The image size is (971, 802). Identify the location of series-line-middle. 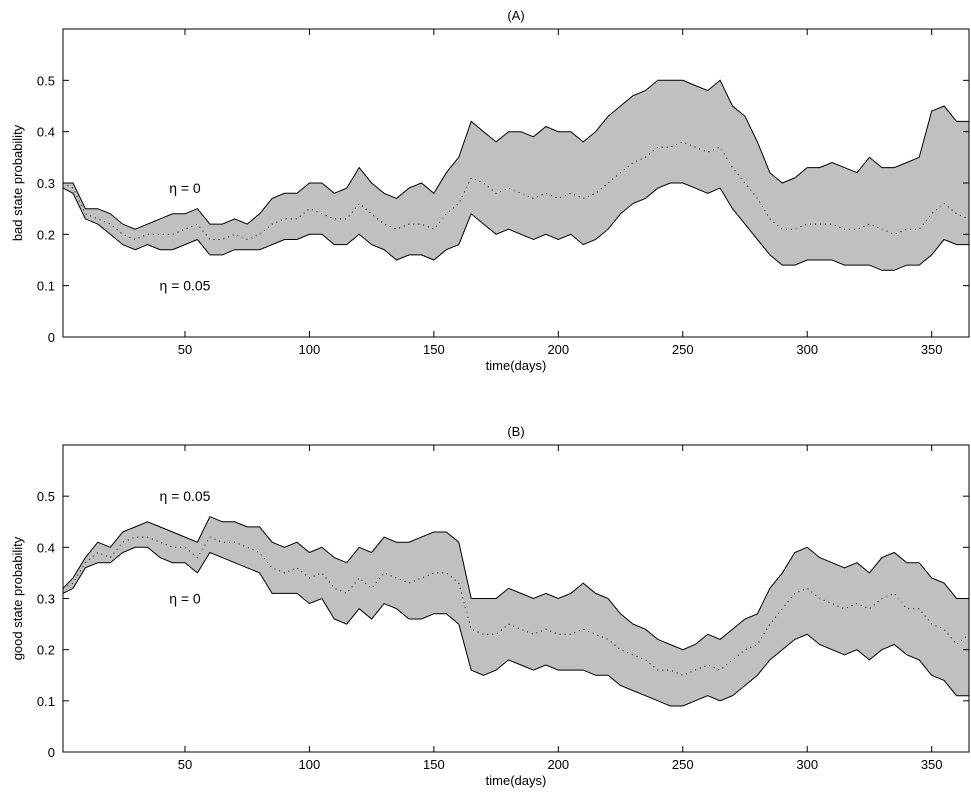
(516, 191).